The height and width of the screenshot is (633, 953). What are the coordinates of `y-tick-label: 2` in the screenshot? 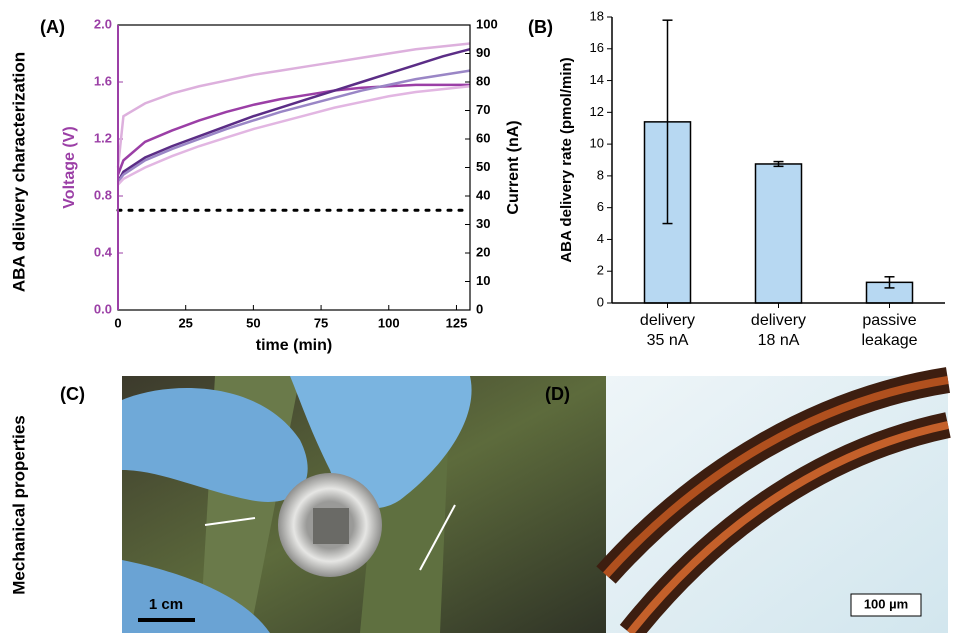 It's located at (600, 270).